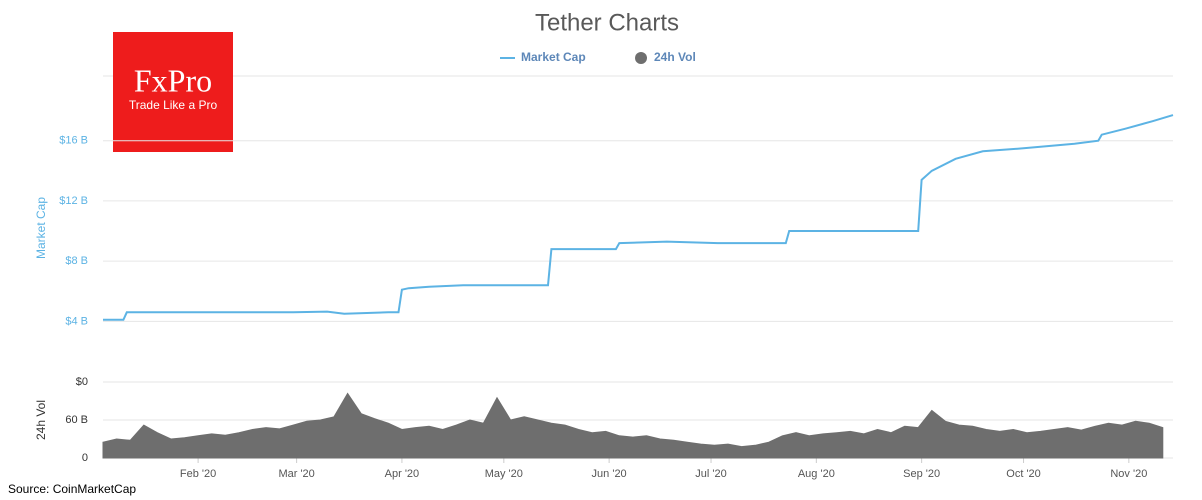 This screenshot has height=500, width=1202. Describe the element at coordinates (609, 474) in the screenshot. I see `x-tick-label: Jun '20` at that location.